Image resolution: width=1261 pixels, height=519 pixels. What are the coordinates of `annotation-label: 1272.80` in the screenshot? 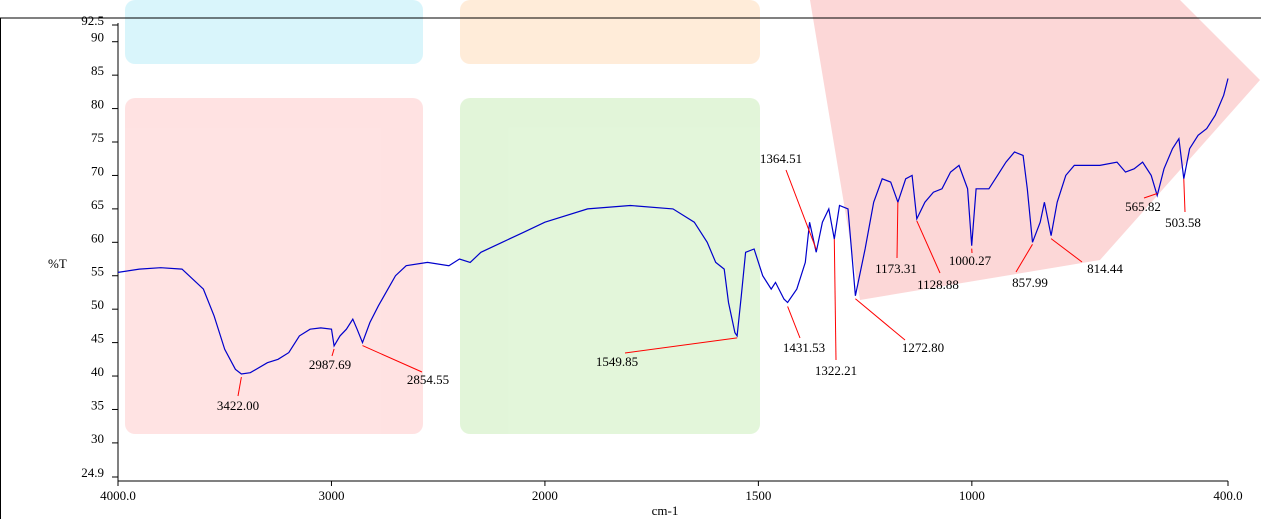 It's located at (923, 347).